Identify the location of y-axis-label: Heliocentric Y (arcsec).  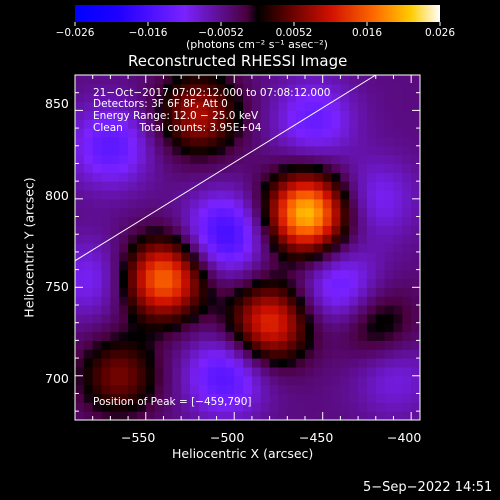
(29, 247).